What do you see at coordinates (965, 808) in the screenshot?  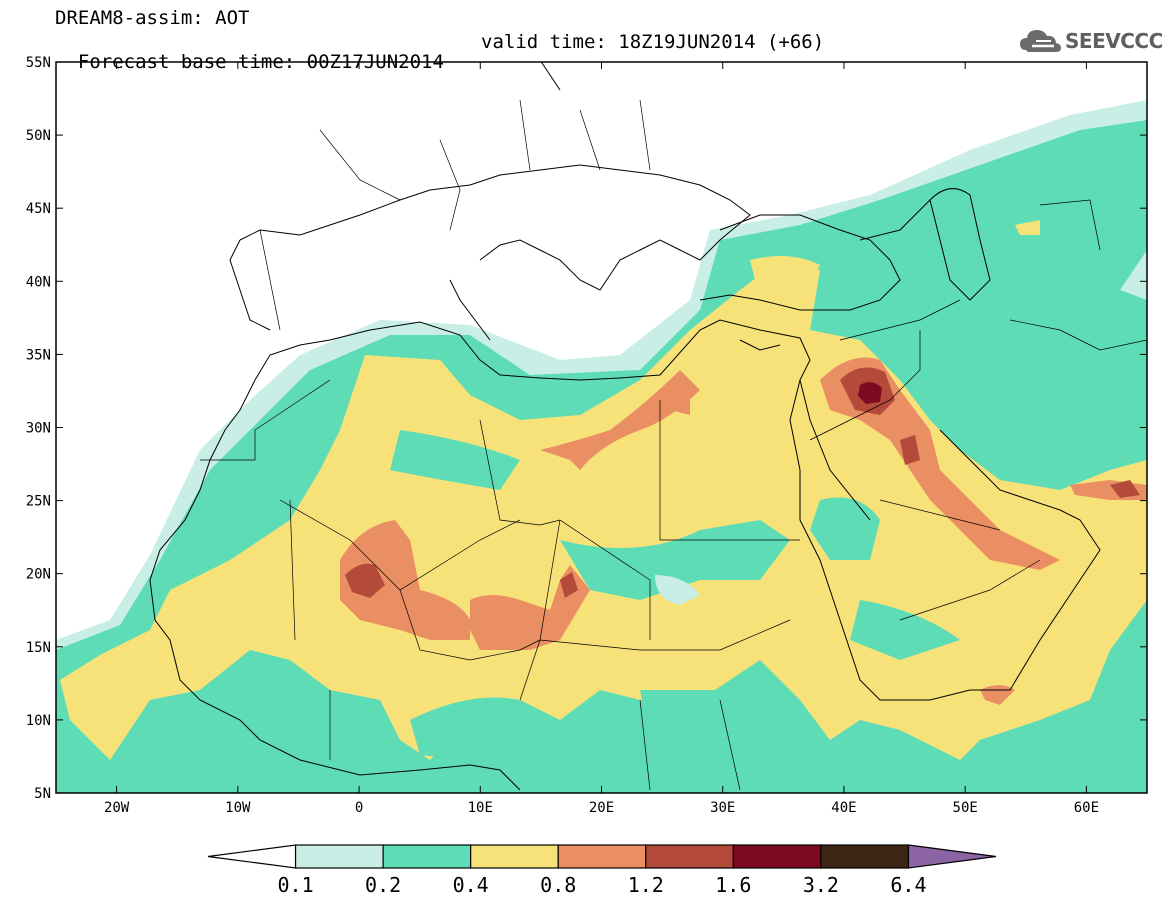 I see `lon-label: 50E` at bounding box center [965, 808].